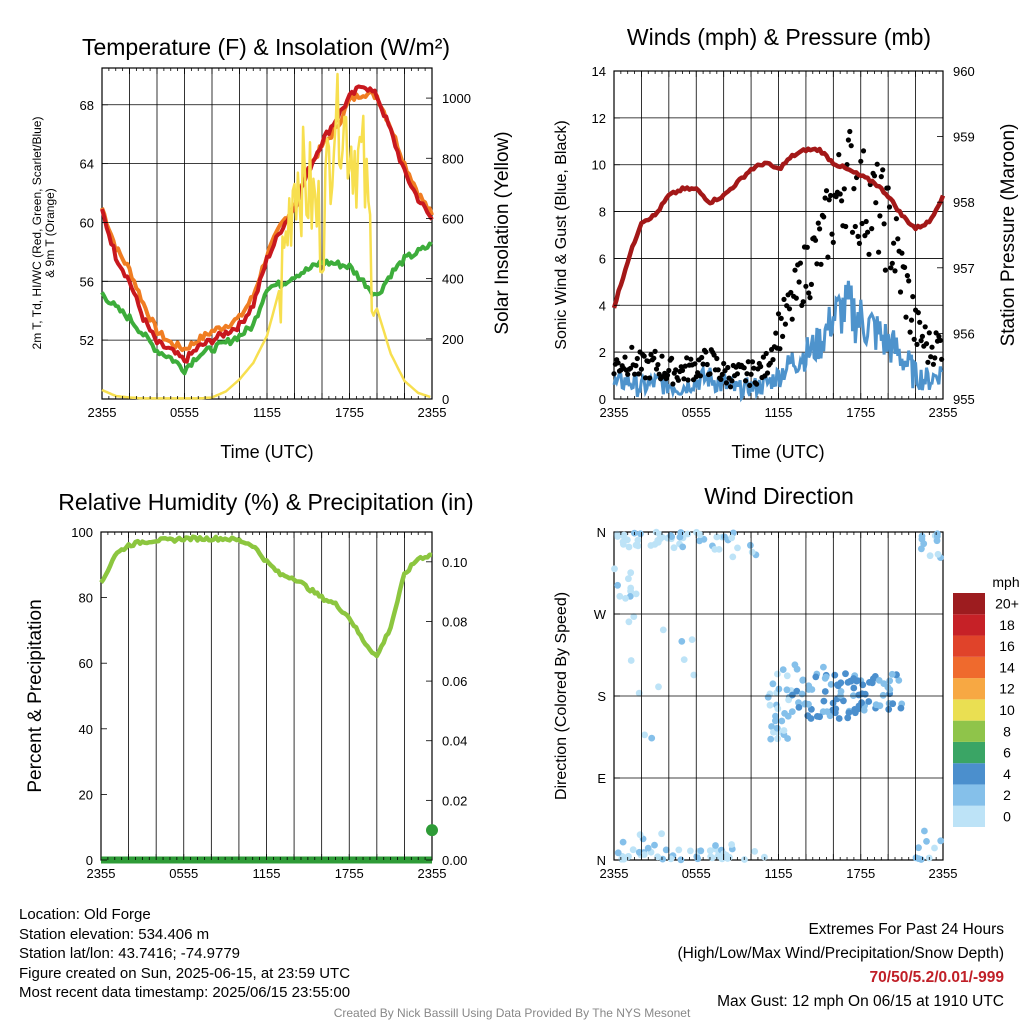 This screenshot has width=1024, height=1024. What do you see at coordinates (86, 598) in the screenshot?
I see `humidity-ytick-label: 80` at bounding box center [86, 598].